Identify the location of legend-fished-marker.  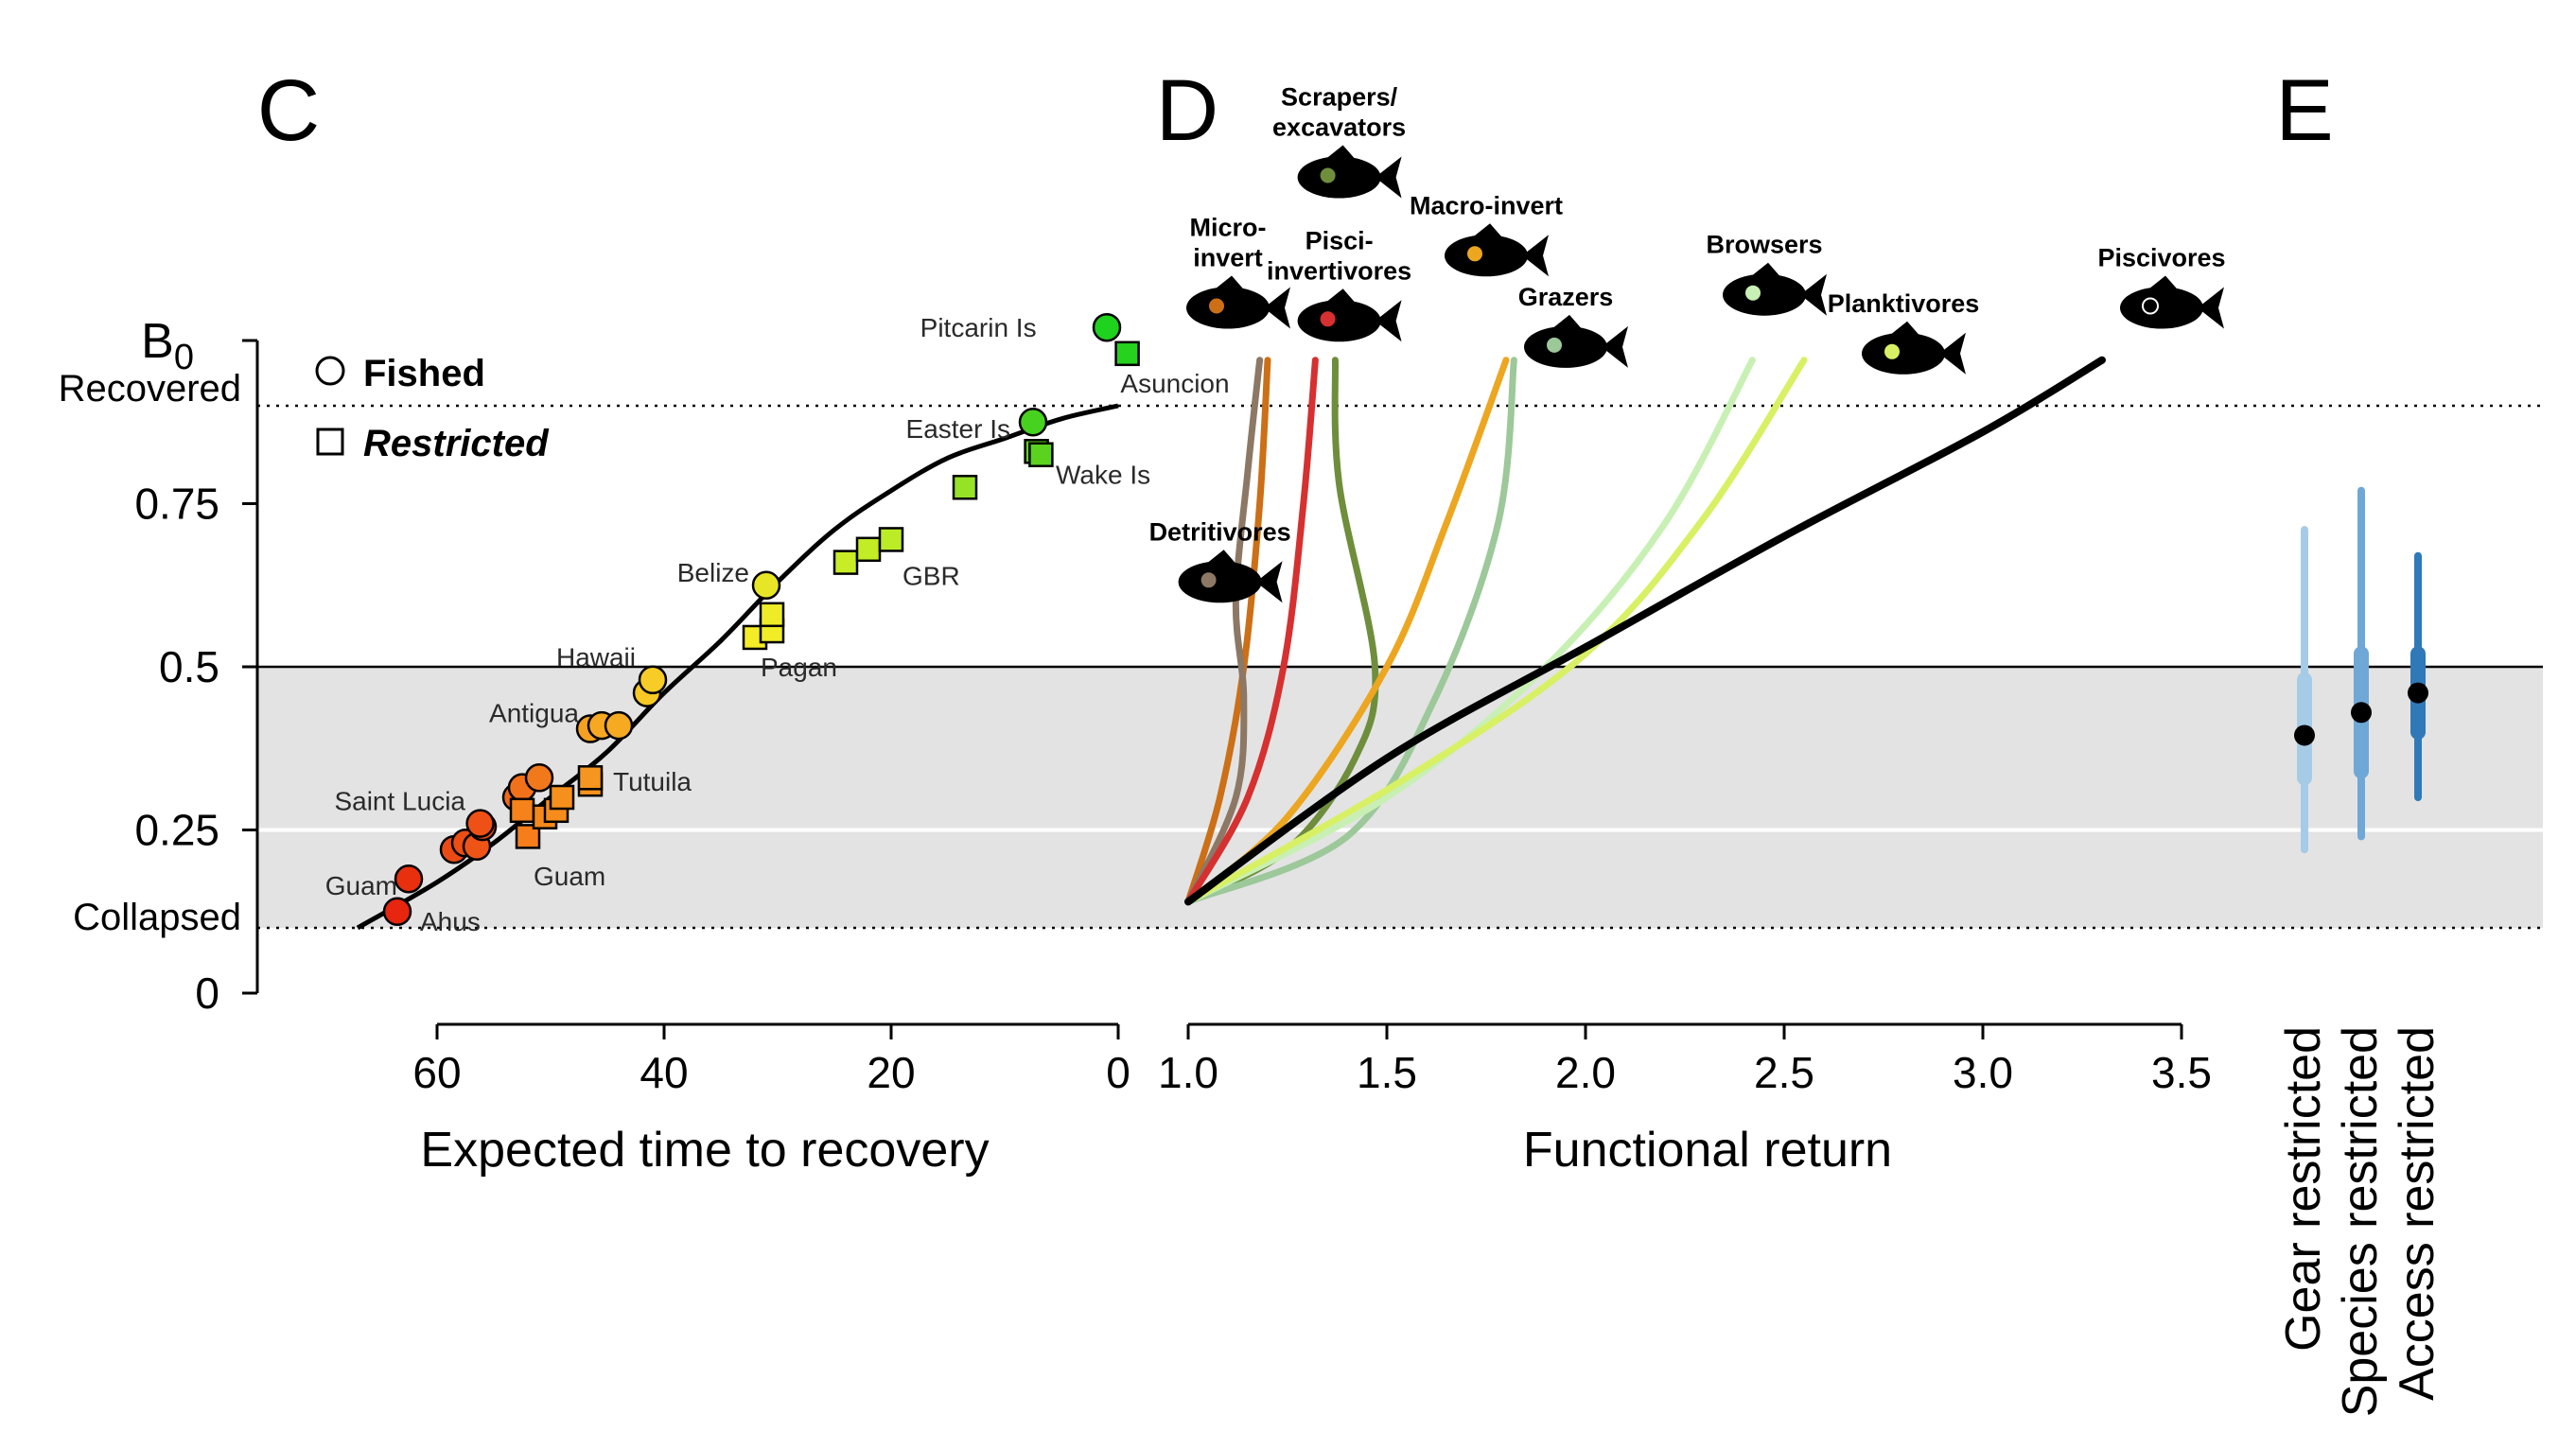
(330, 371).